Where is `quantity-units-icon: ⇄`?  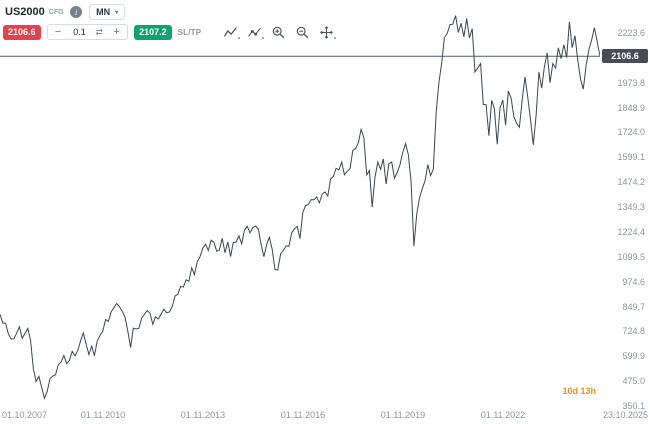
quantity-units-icon: ⇄ is located at coordinates (99, 31).